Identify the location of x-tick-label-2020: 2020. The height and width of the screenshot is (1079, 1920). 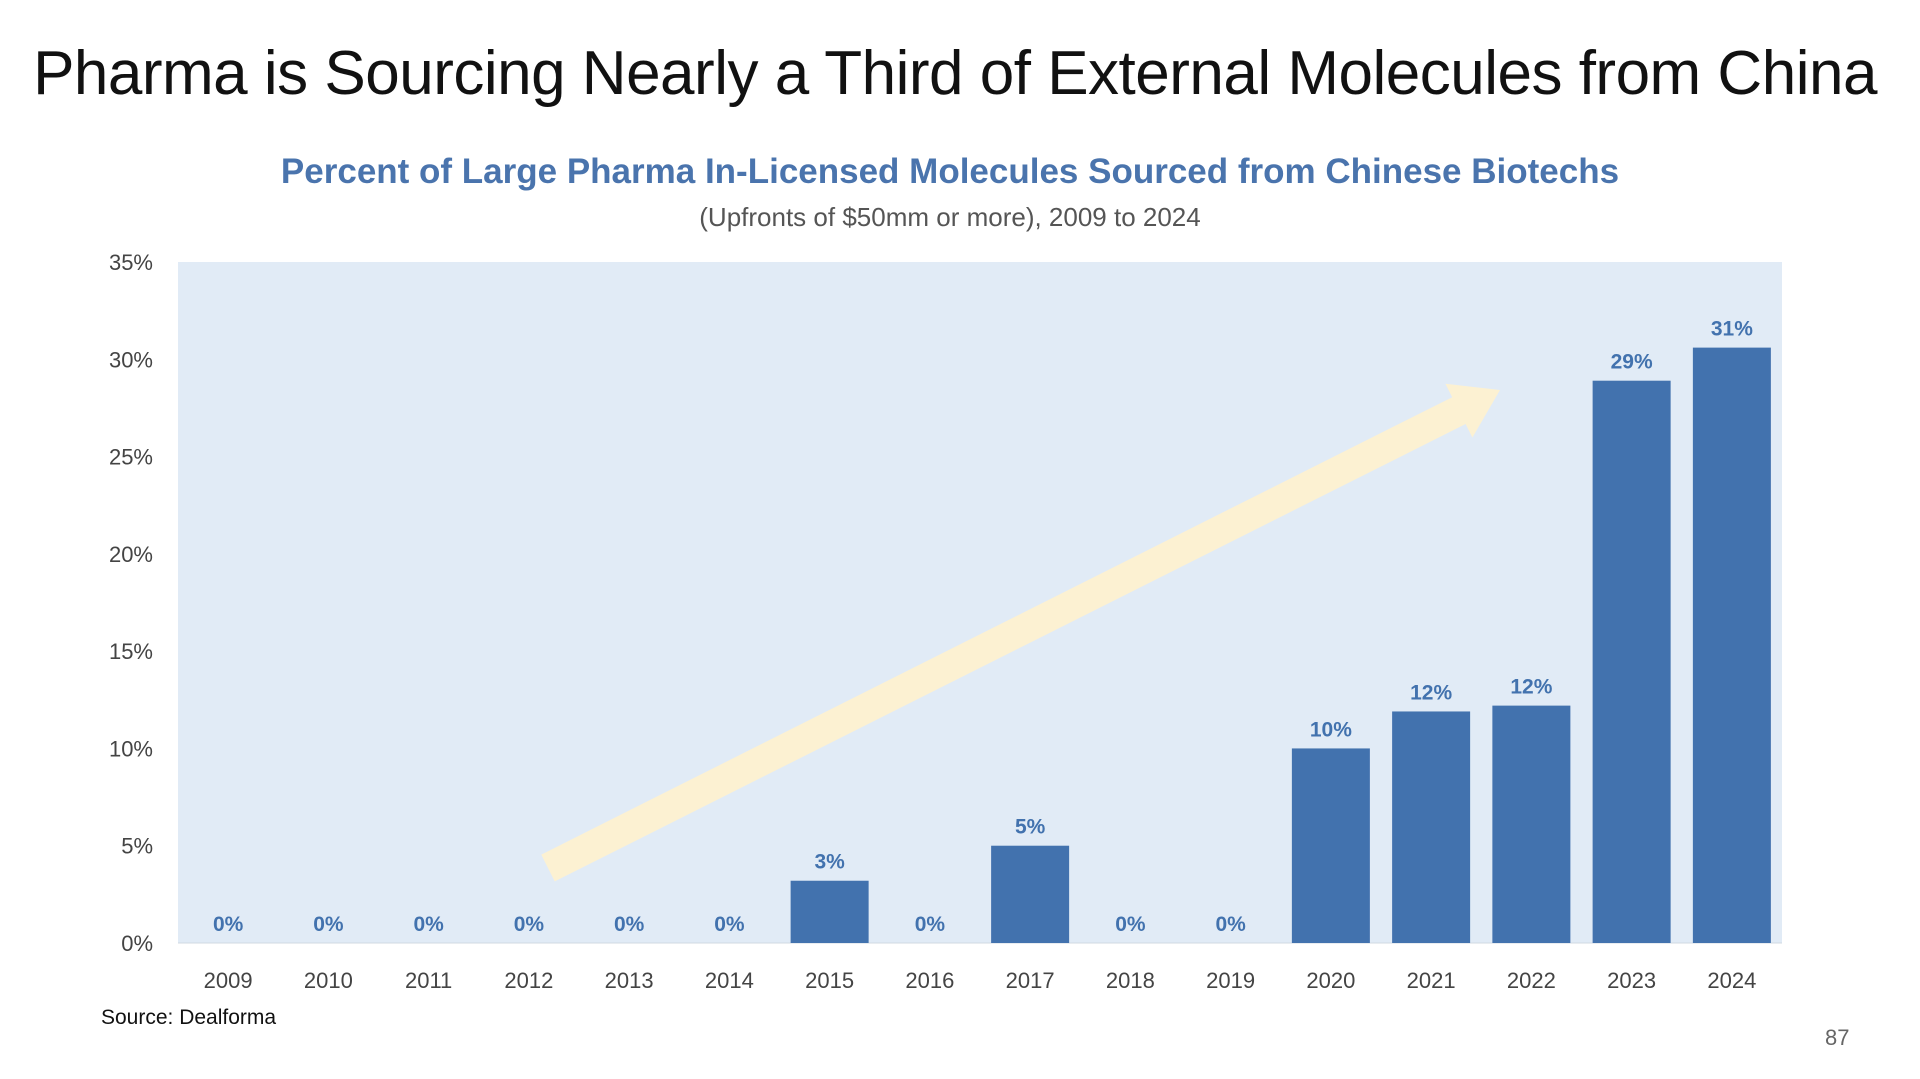
(1330, 980).